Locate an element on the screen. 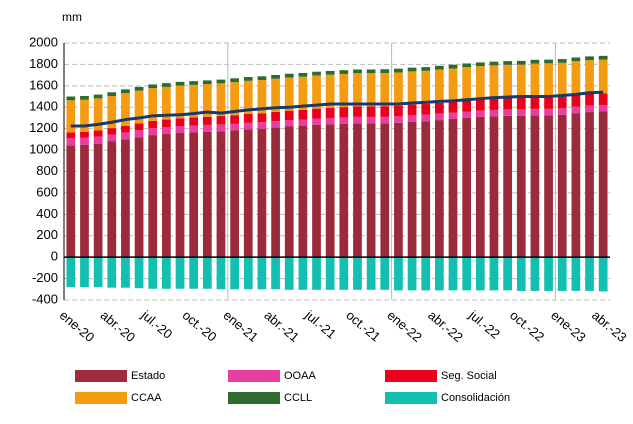  x-tick-label: abr.-20 is located at coordinates (118, 326).